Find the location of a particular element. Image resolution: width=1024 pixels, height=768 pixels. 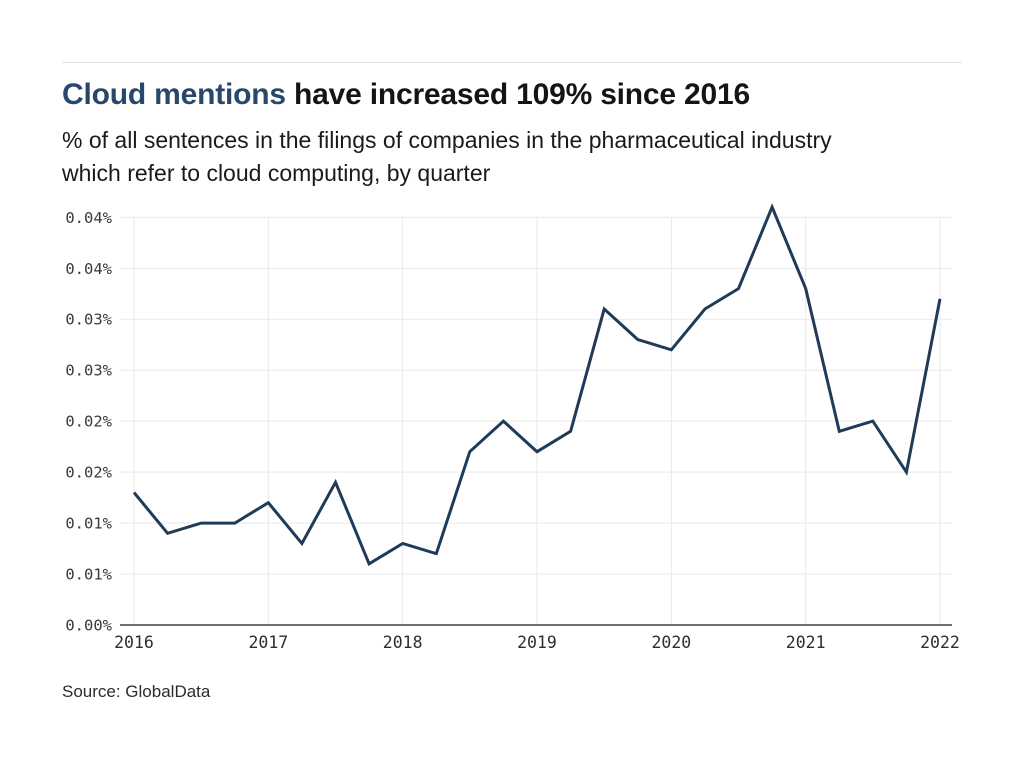

x-tick-label: 2017 is located at coordinates (268, 642).